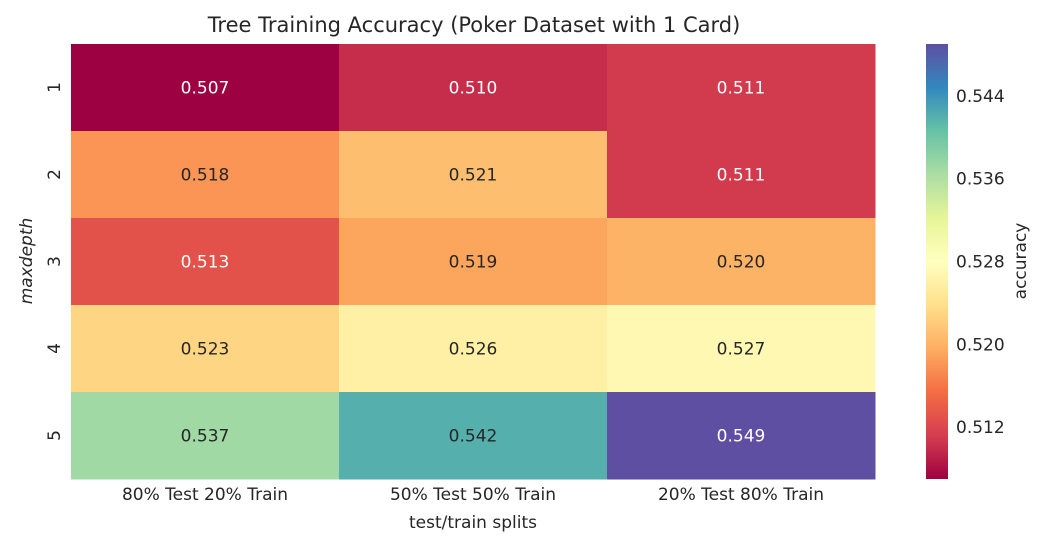 The height and width of the screenshot is (546, 1045). I want to click on cell-value-label: 0.526, so click(473, 350).